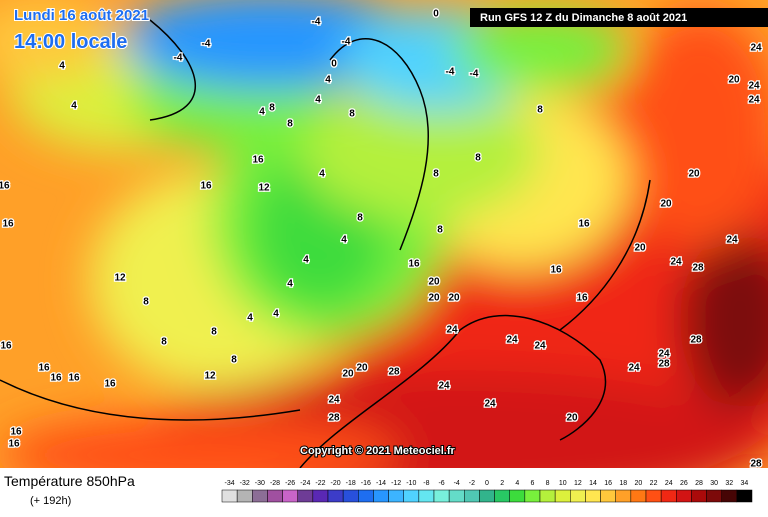  Describe the element at coordinates (502, 483) in the screenshot. I see `colorbar-label: 2` at that location.